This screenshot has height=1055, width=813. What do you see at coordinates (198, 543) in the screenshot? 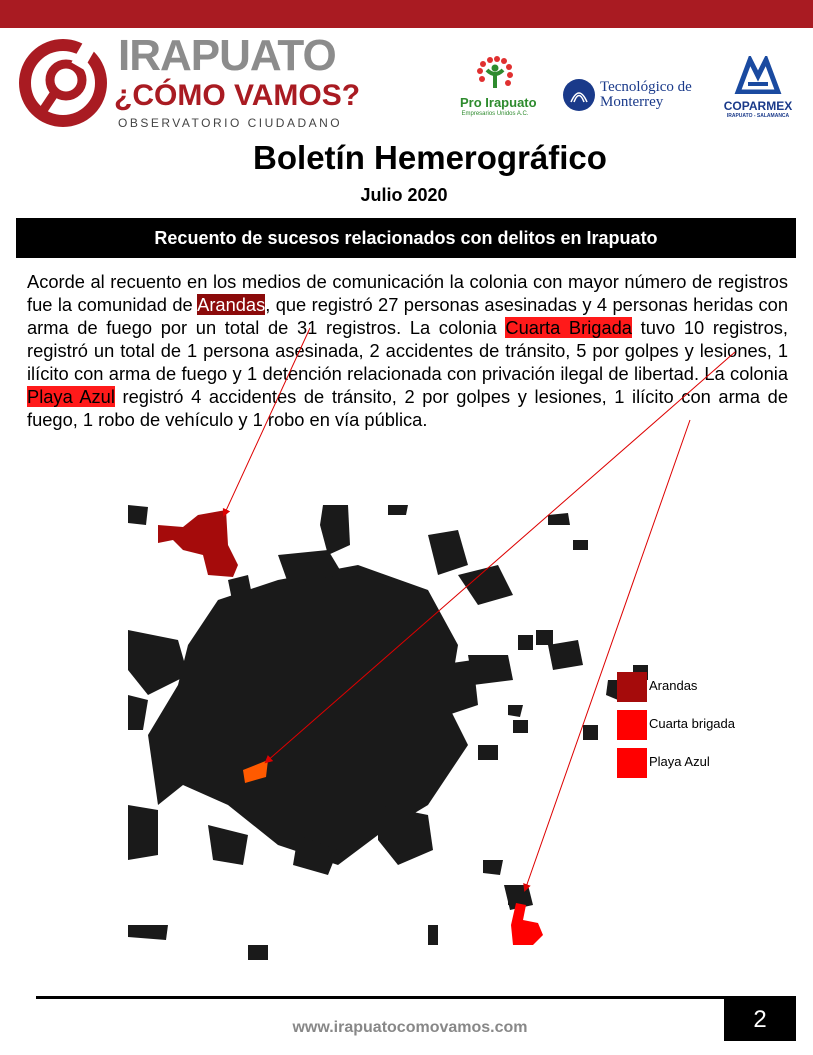
I see `arandas-area` at bounding box center [198, 543].